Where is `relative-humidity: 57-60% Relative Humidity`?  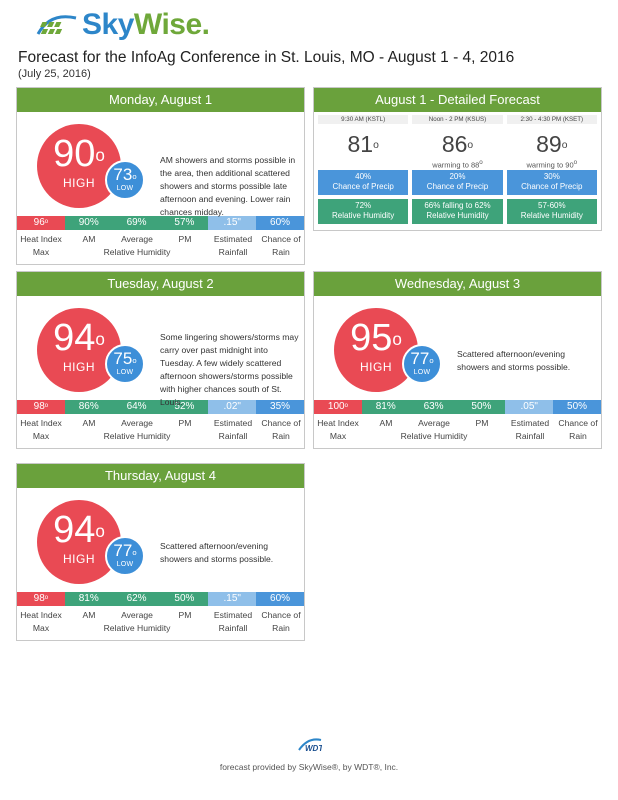
relative-humidity: 57-60% Relative Humidity is located at coordinates (551, 211).